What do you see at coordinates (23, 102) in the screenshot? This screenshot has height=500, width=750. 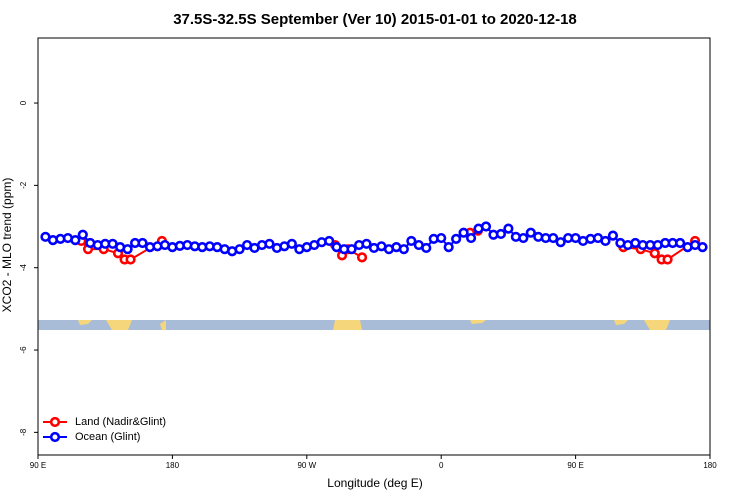 I see `y-tick-label: 0` at bounding box center [23, 102].